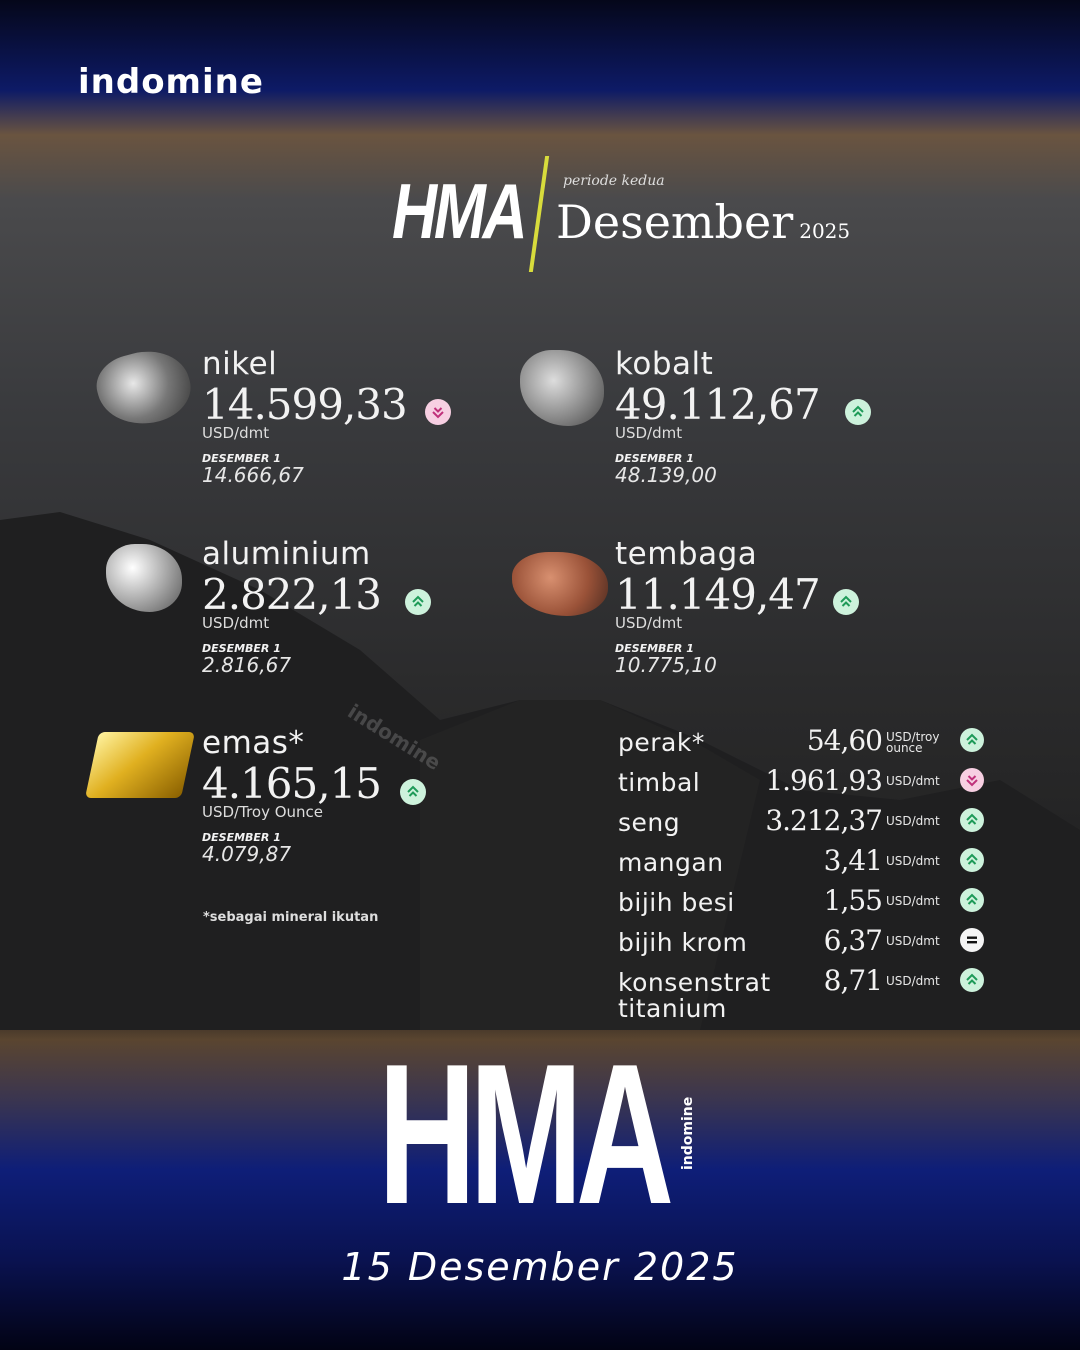  What do you see at coordinates (853, 900) in the screenshot?
I see `mineral-price: 1,55` at bounding box center [853, 900].